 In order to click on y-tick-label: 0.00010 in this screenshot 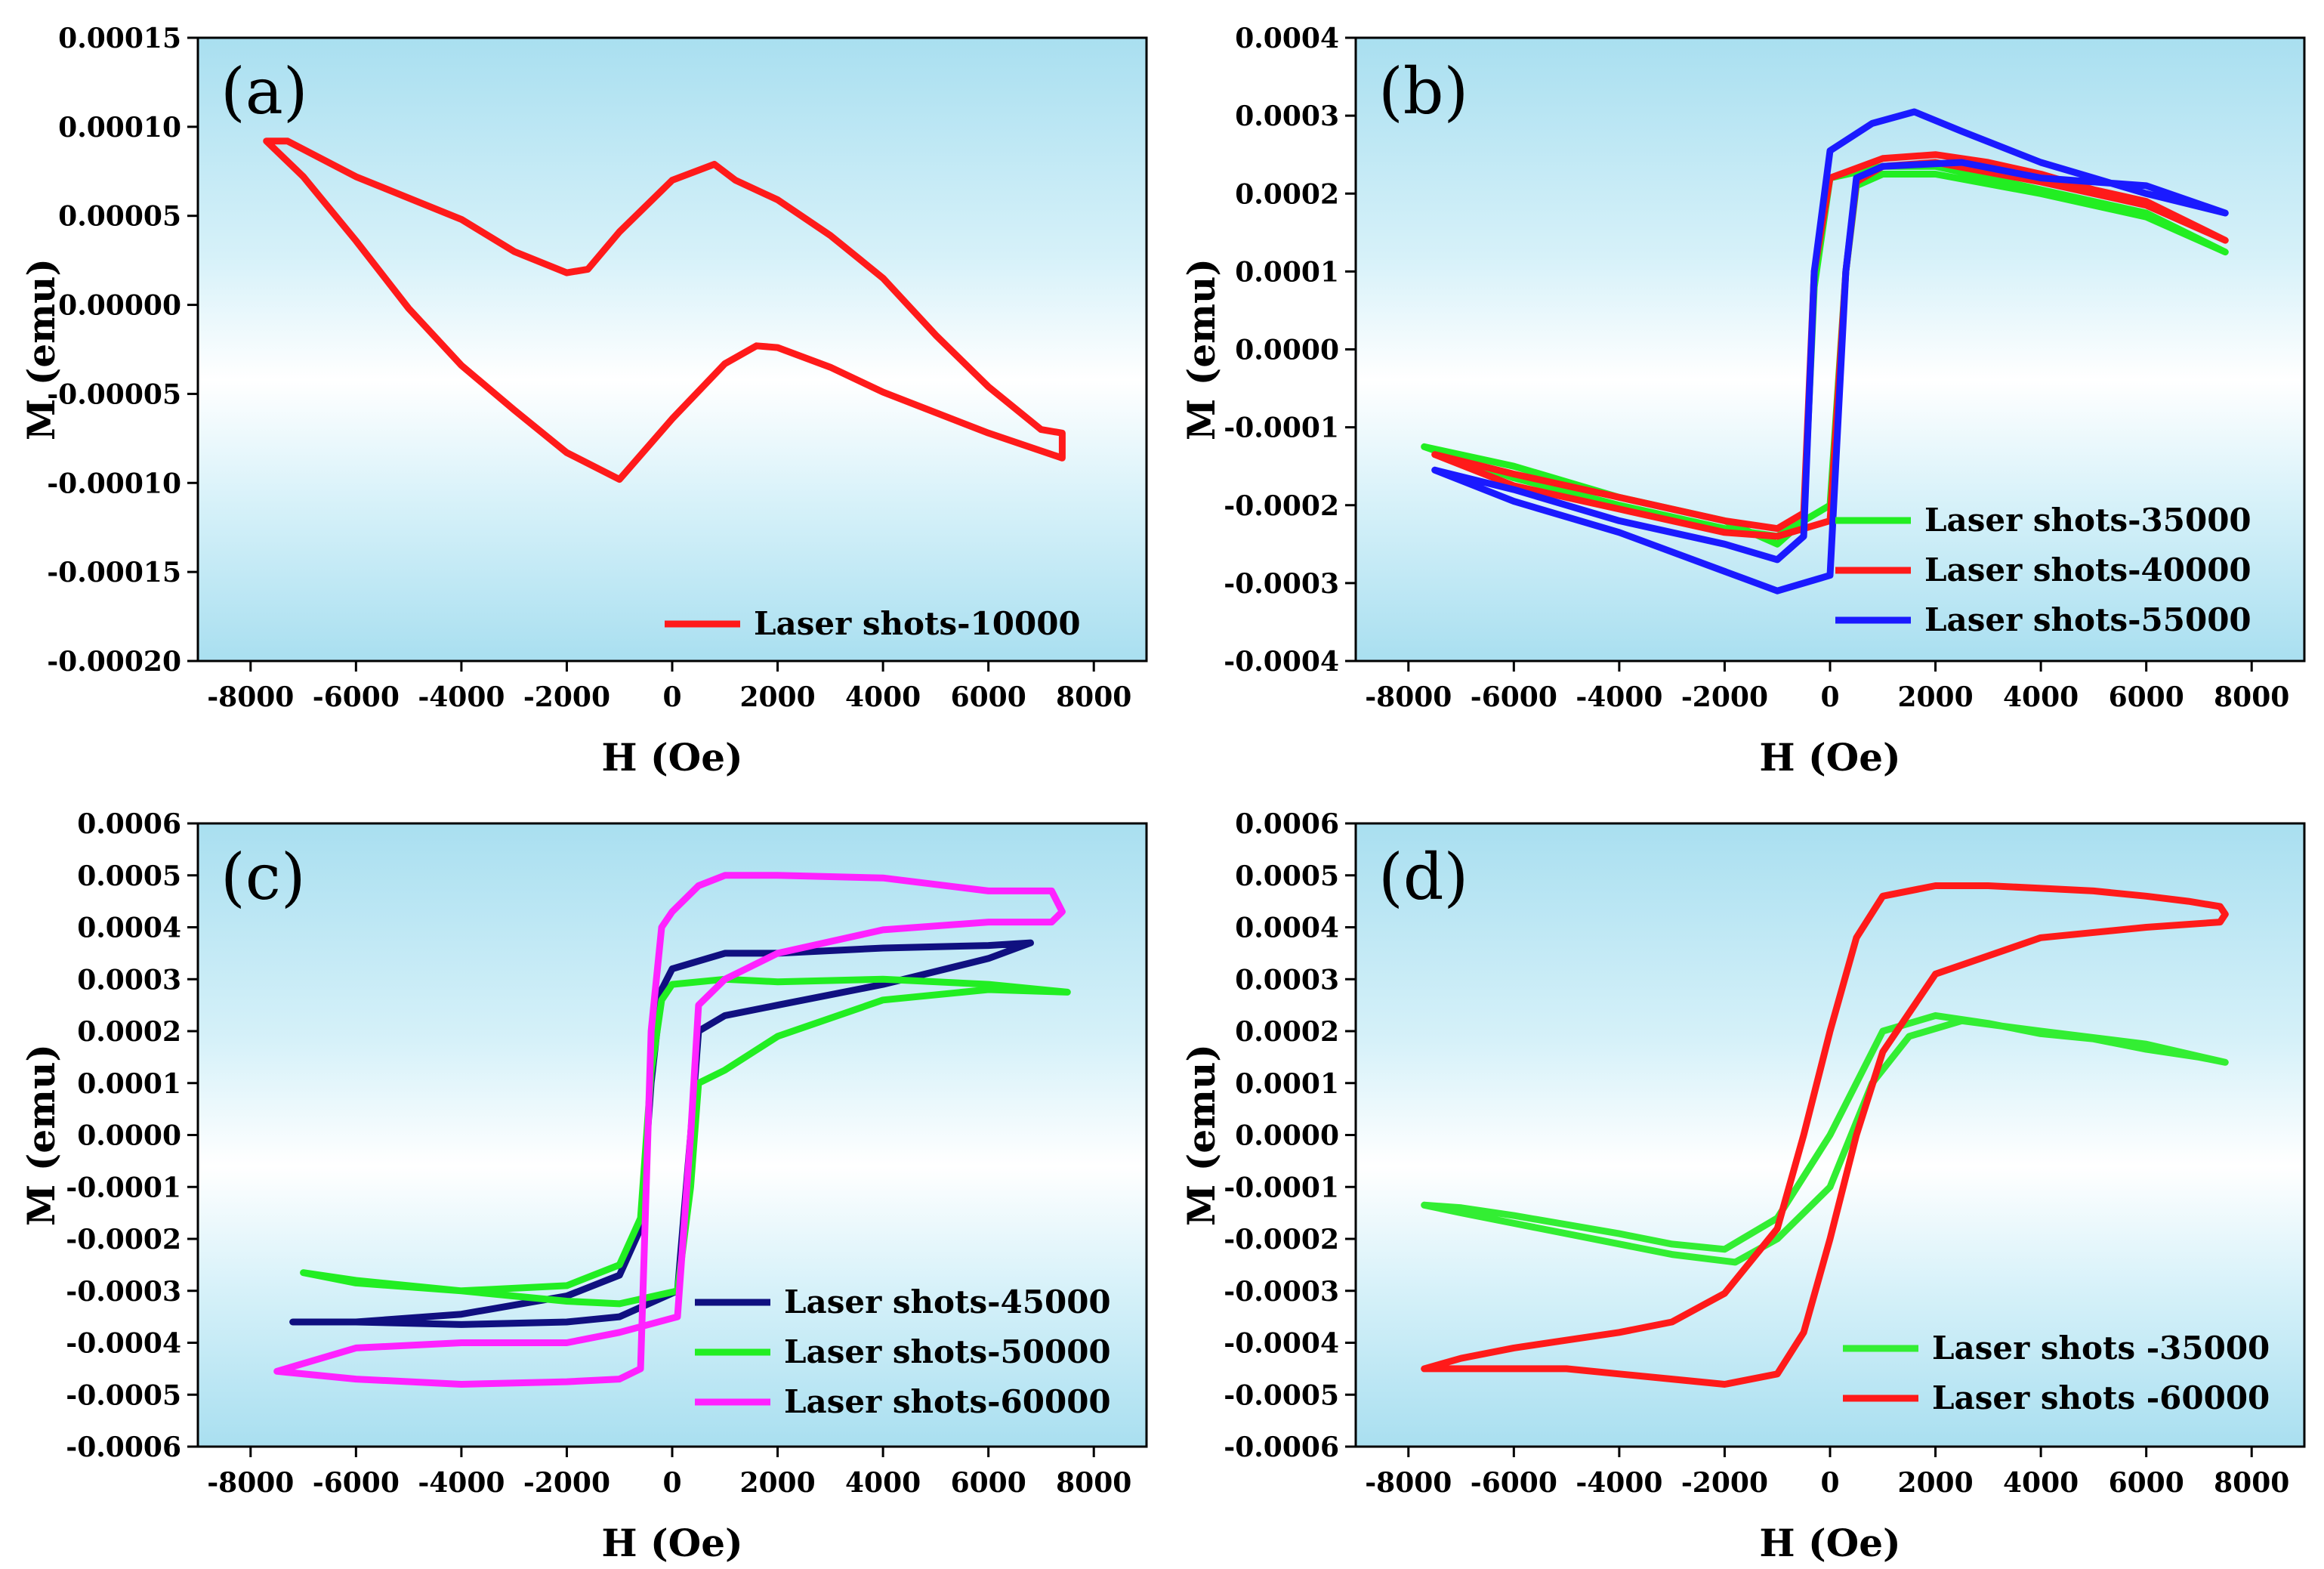, I will do `click(119, 128)`.